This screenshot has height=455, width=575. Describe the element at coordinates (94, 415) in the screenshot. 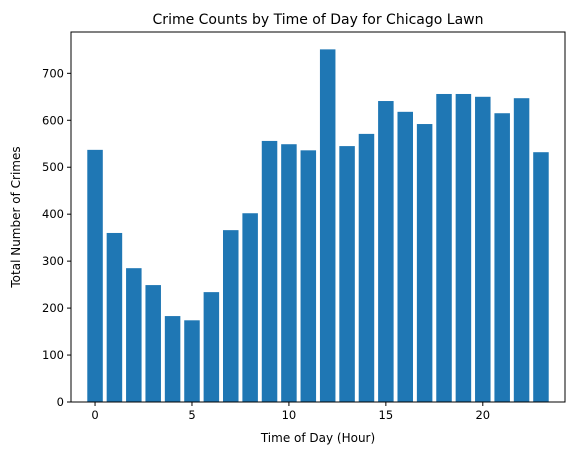

I see `x-tick-label-0: 0` at that location.